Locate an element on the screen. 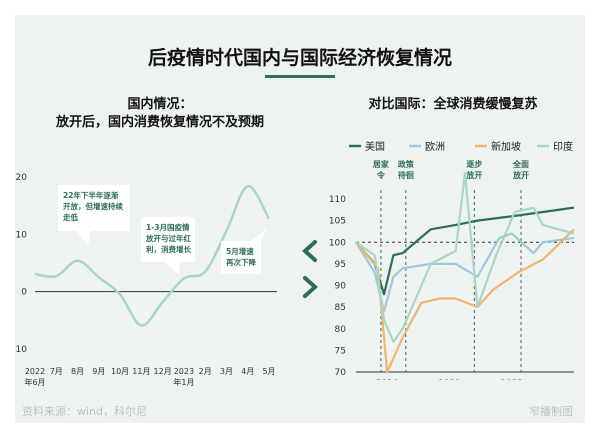 The height and width of the screenshot is (435, 600). legend-label: 印度 is located at coordinates (563, 146).